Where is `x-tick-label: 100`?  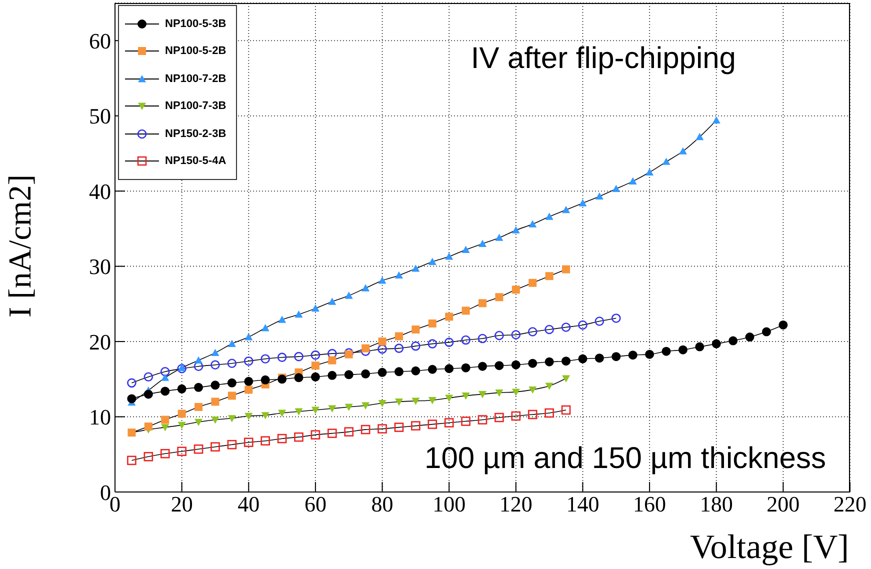 x-tick-label: 100 is located at coordinates (449, 504).